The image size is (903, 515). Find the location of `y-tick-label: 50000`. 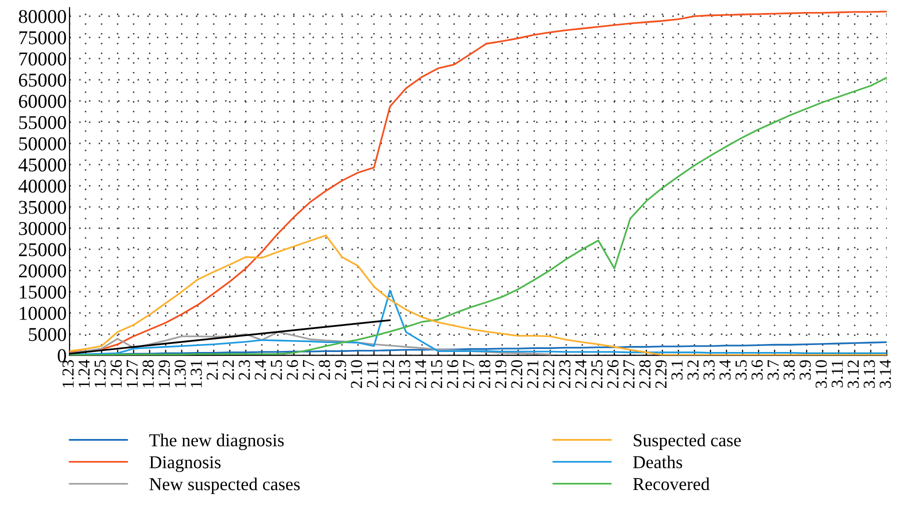

y-tick-label: 50000 is located at coordinates (42, 143).